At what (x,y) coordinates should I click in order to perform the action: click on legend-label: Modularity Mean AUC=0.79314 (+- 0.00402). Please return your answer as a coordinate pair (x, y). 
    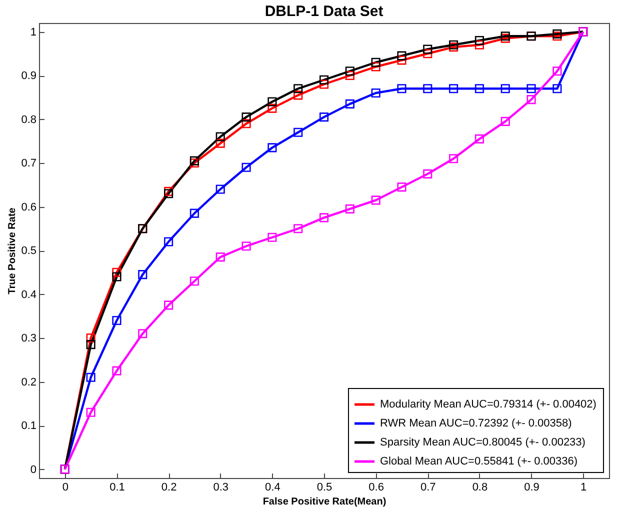
    Looking at the image, I should click on (488, 404).